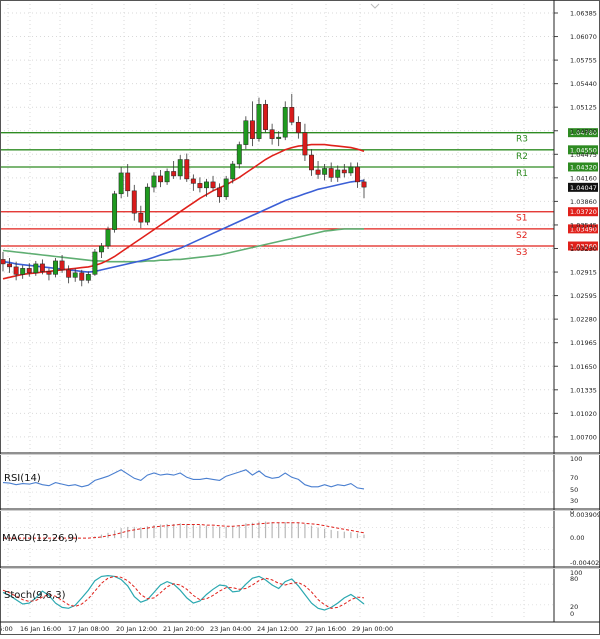  What do you see at coordinates (583, 273) in the screenshot?
I see `price-tick-label: 1.02915` at bounding box center [583, 273].